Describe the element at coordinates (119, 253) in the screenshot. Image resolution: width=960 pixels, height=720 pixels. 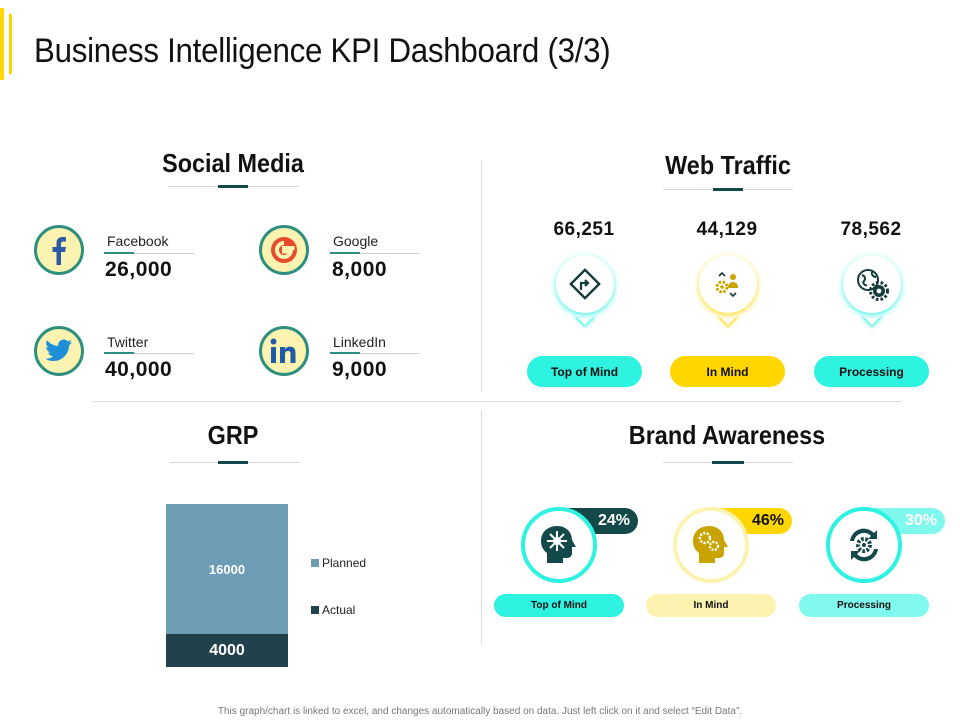
I see `facebook-line-accent` at that location.